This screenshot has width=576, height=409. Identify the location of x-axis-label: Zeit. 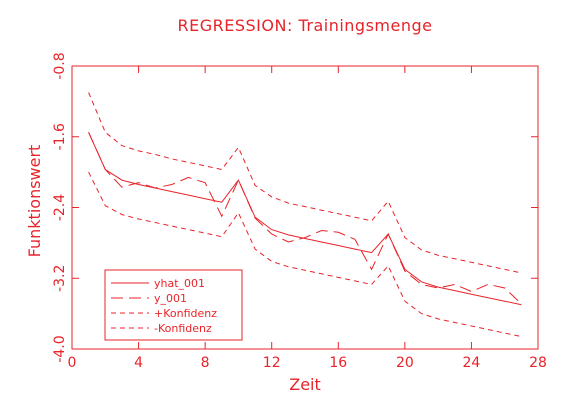
(305, 384).